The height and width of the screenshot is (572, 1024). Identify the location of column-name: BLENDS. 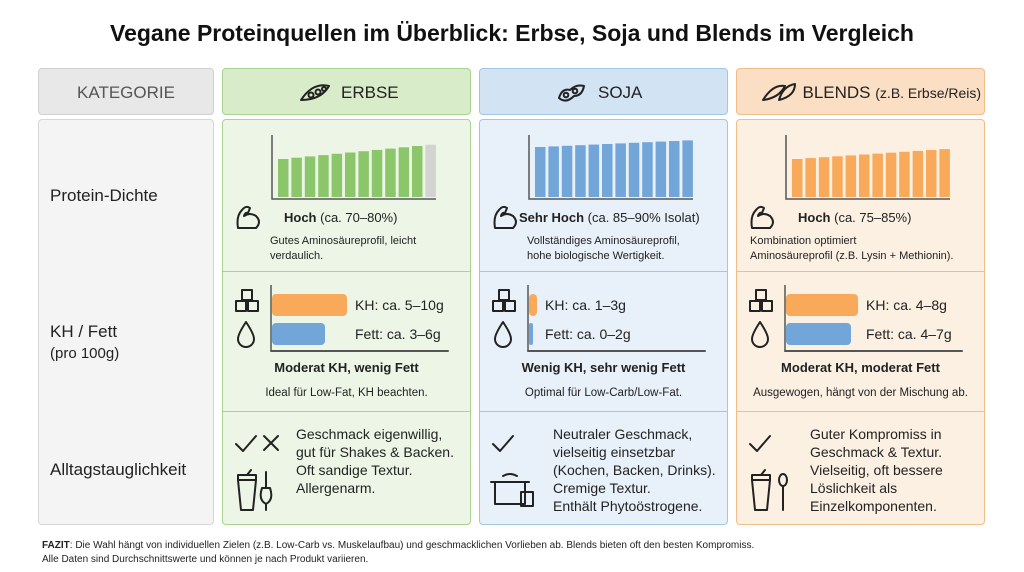
(836, 92).